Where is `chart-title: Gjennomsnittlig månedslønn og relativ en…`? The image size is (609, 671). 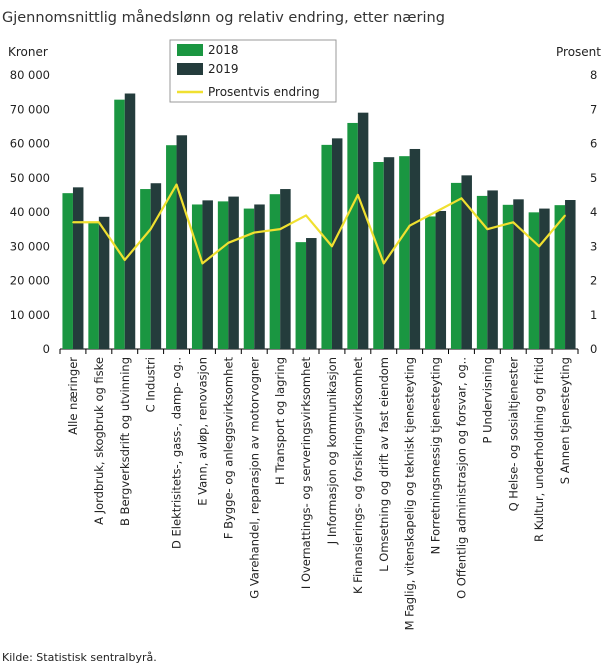
chart-title: Gjennomsnittlig månedslønn og relativ en… is located at coordinates (223, 17).